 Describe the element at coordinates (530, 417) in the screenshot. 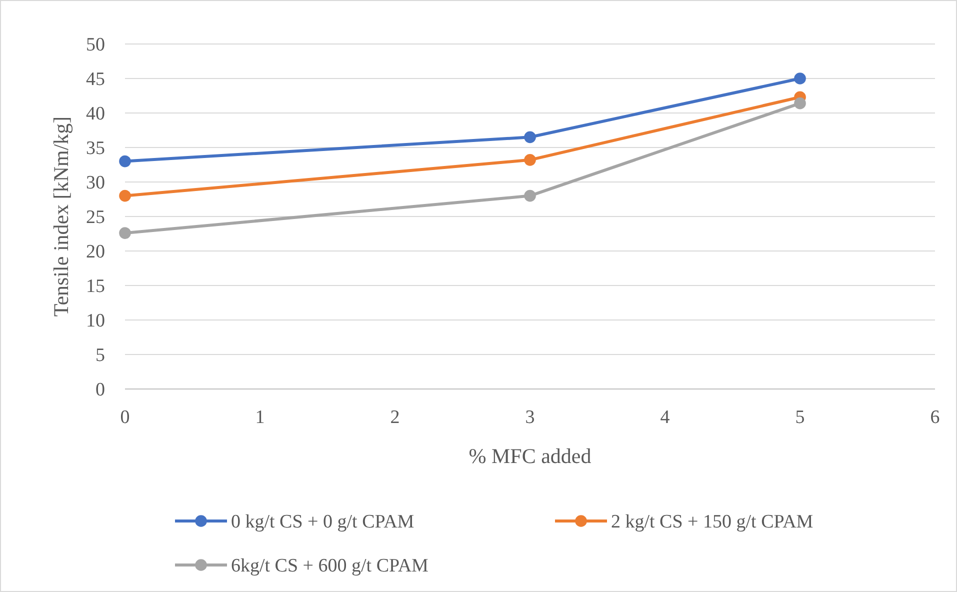

I see `x-tick-label: 3` at that location.